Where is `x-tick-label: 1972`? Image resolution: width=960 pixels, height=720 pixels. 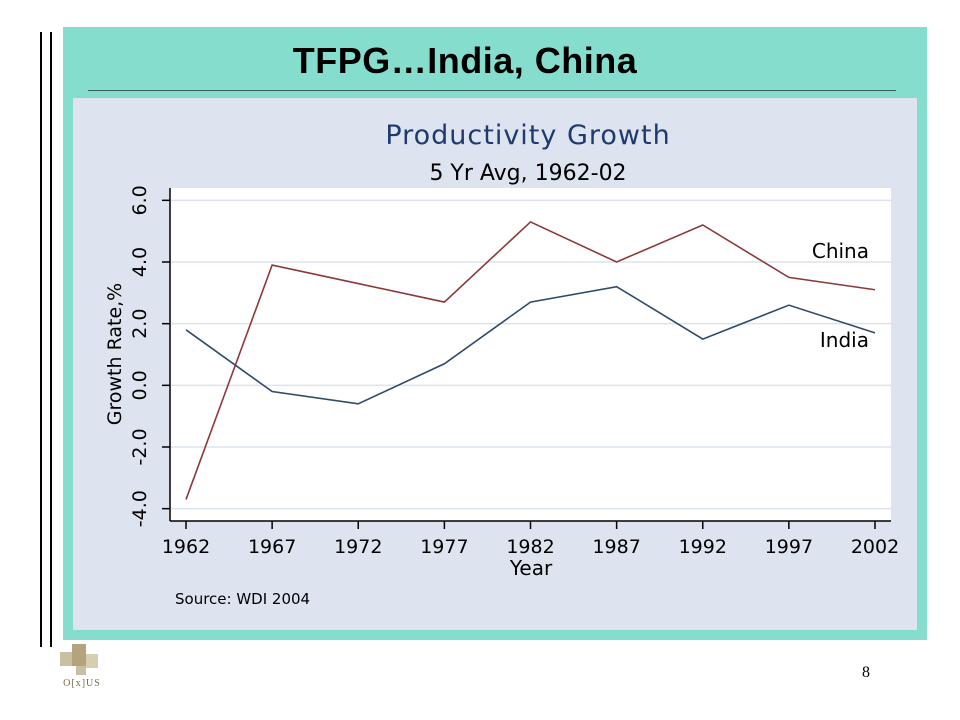
x-tick-label: 1972 is located at coordinates (358, 547).